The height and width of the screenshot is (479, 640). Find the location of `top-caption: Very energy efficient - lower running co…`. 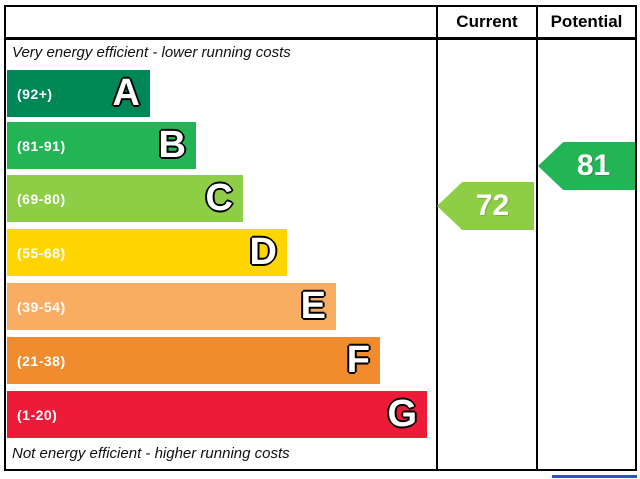

top-caption: Very energy efficient - lower running co… is located at coordinates (151, 52).